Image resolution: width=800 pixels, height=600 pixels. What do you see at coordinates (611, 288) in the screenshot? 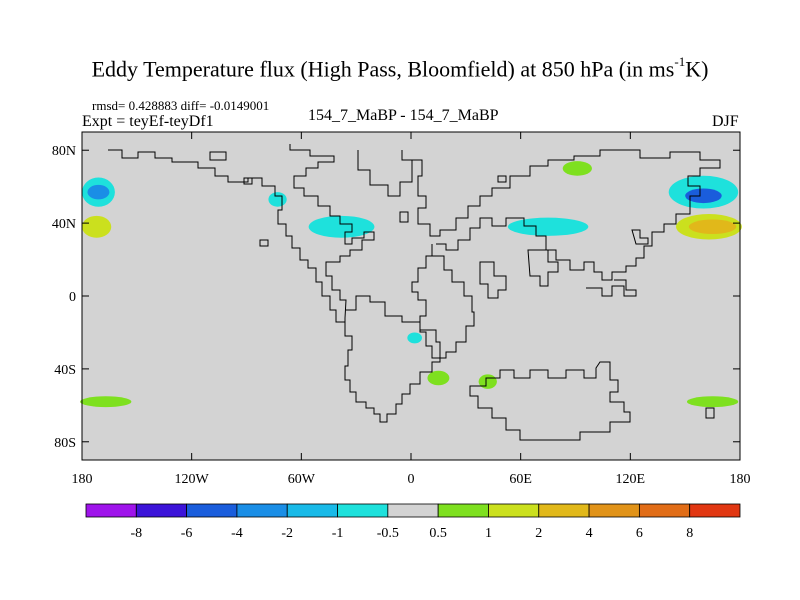
I see `coastline-indonesia` at bounding box center [611, 288].